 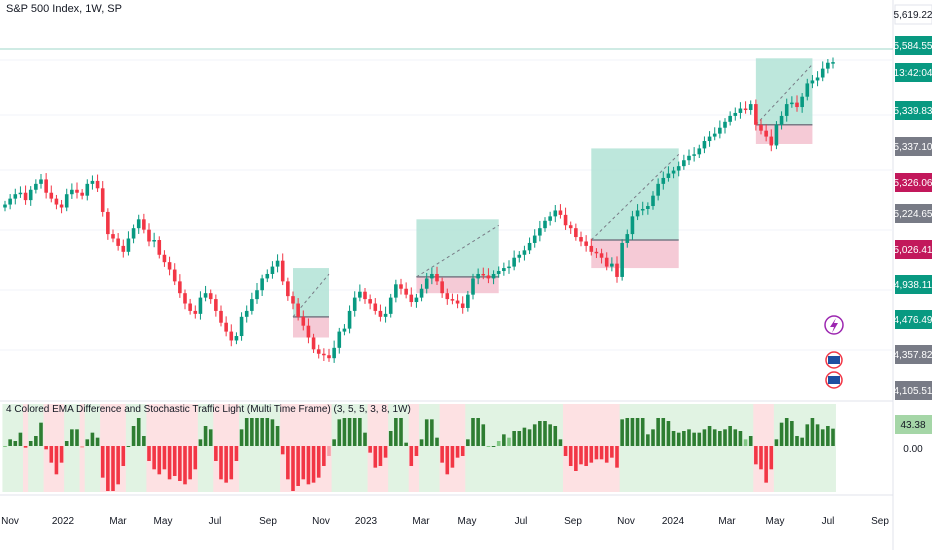 I want to click on indicator-value-label: 43.38, so click(x=912, y=425).